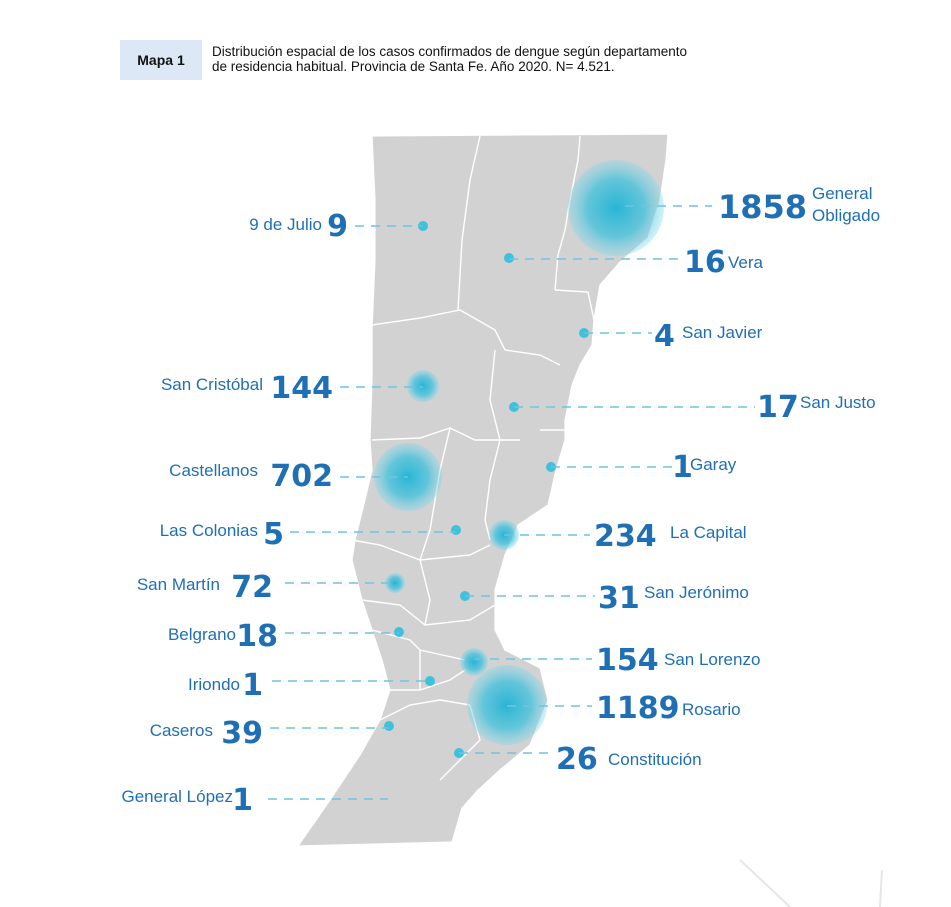 This screenshot has height=907, width=951. I want to click on bubble-san-cristobal, so click(423, 386).